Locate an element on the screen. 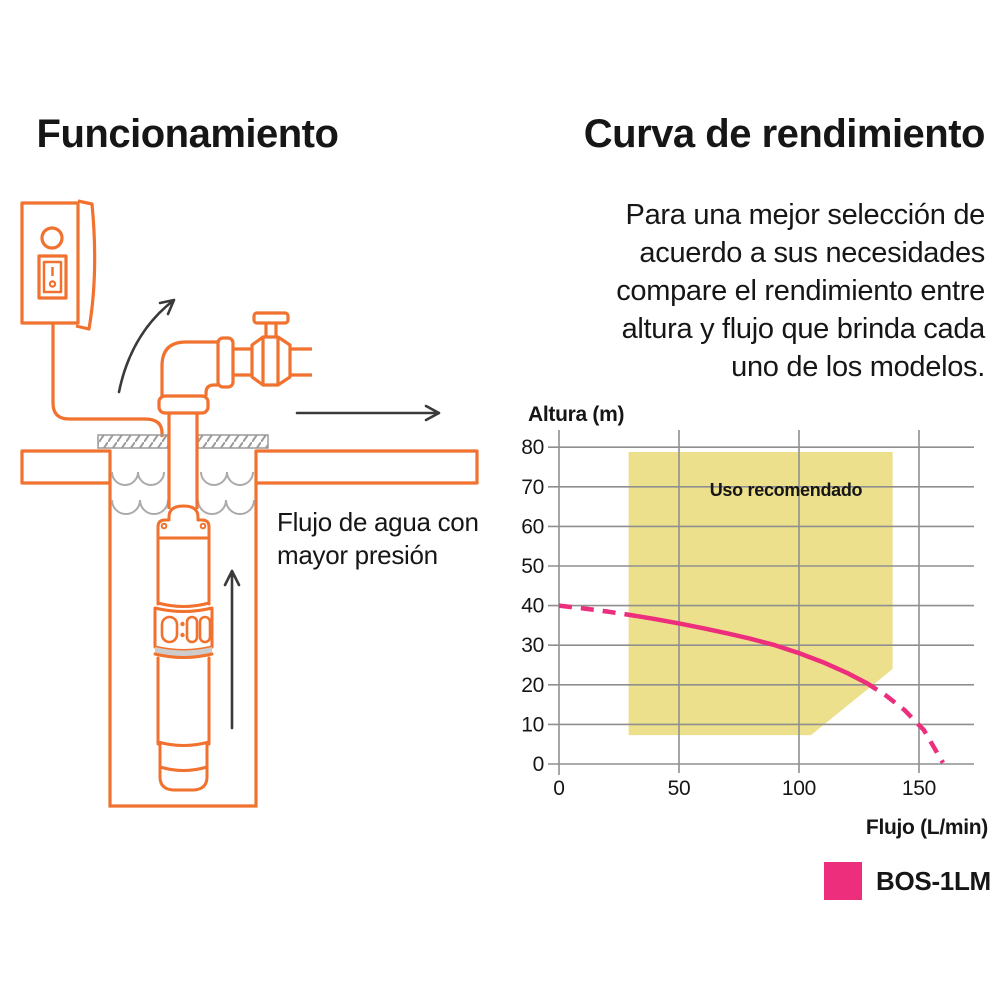 The width and height of the screenshot is (1000, 1000). pump-upper-body is located at coordinates (183, 572).